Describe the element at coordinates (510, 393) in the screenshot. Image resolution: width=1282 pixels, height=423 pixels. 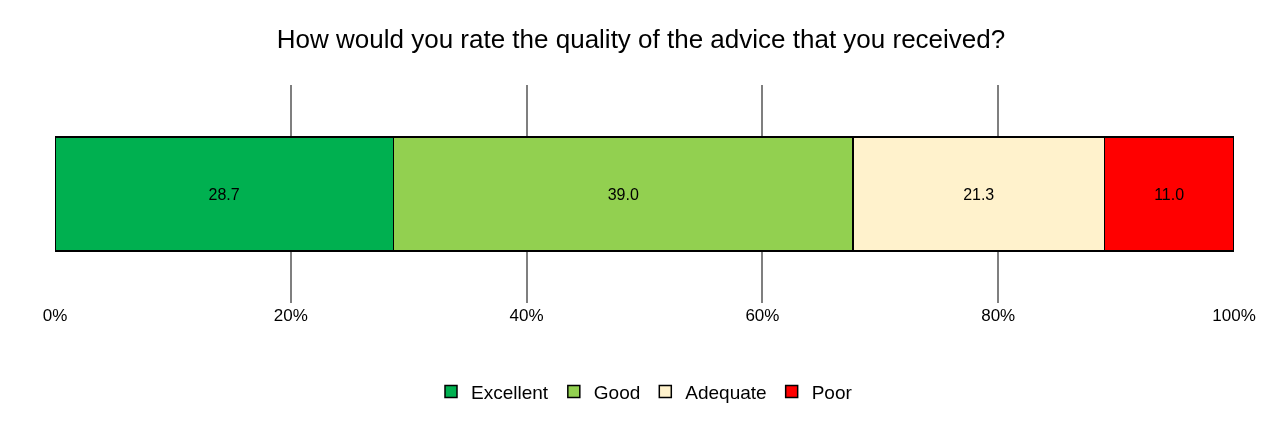
I see `legend-label: Excellent` at that location.